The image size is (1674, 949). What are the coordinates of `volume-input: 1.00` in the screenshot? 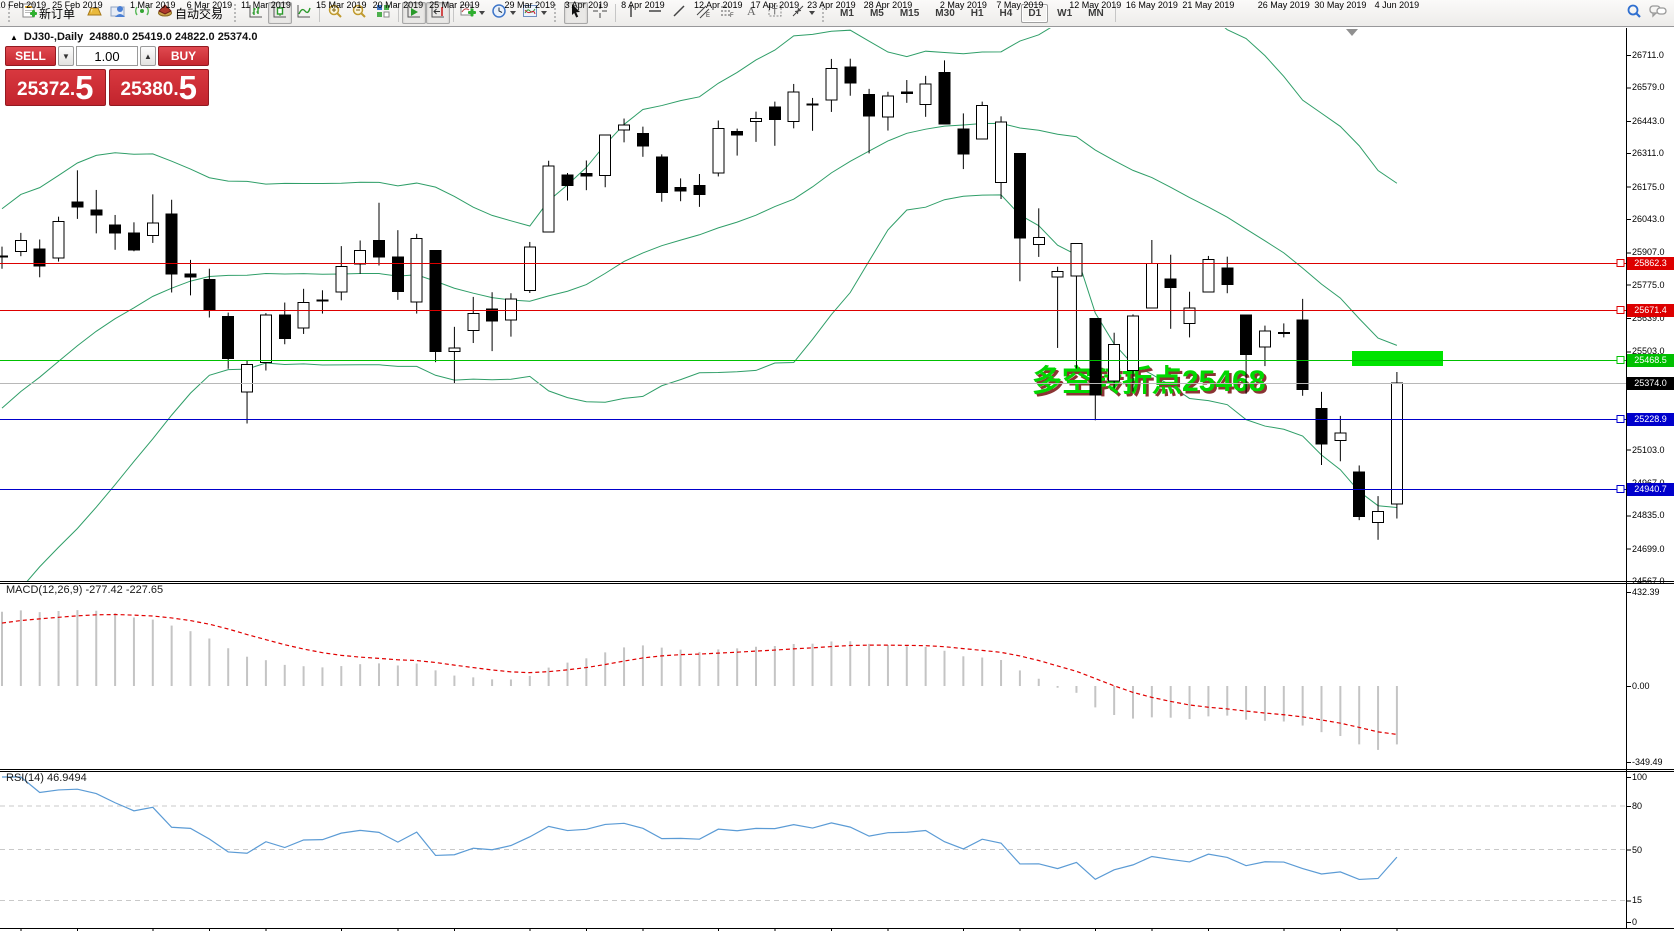 It's located at (107, 56).